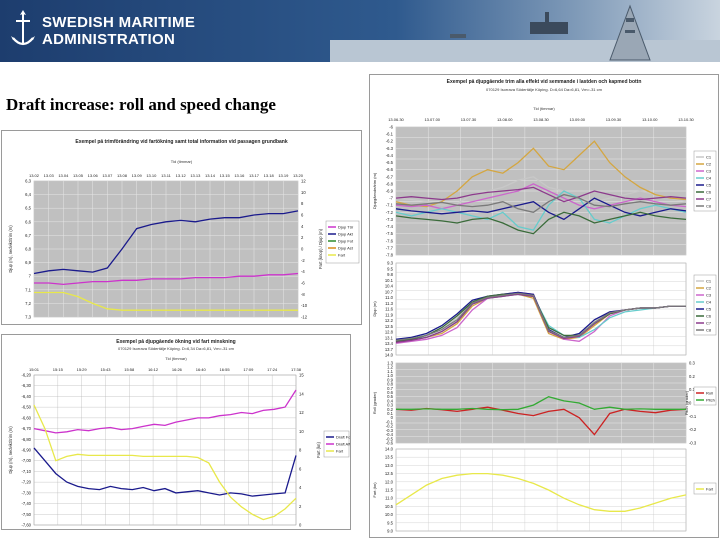 The height and width of the screenshot is (540, 720). What do you see at coordinates (389, 286) in the screenshot?
I see `y-tick-label: 10.4` at bounding box center [389, 286].